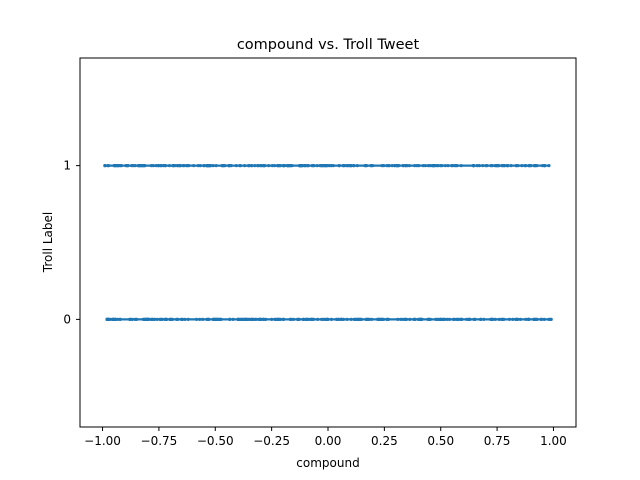 The width and height of the screenshot is (640, 480). Describe the element at coordinates (48, 242) in the screenshot. I see `y-axis-label: Troll Label` at that location.